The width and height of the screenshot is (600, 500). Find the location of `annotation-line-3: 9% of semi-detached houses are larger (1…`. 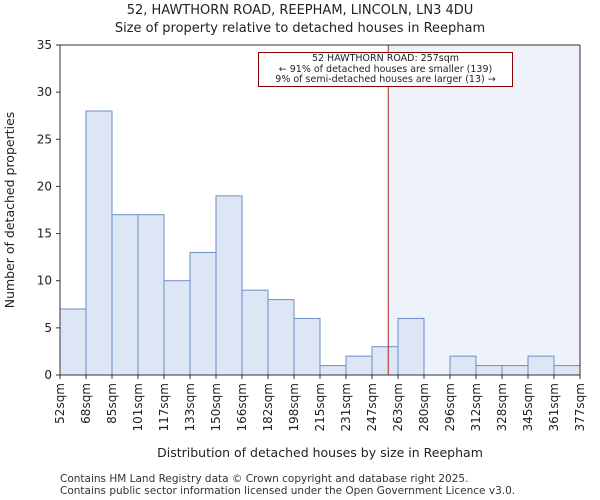

annotation-line-3: 9% of semi-detached houses are larger (1… is located at coordinates (385, 79).